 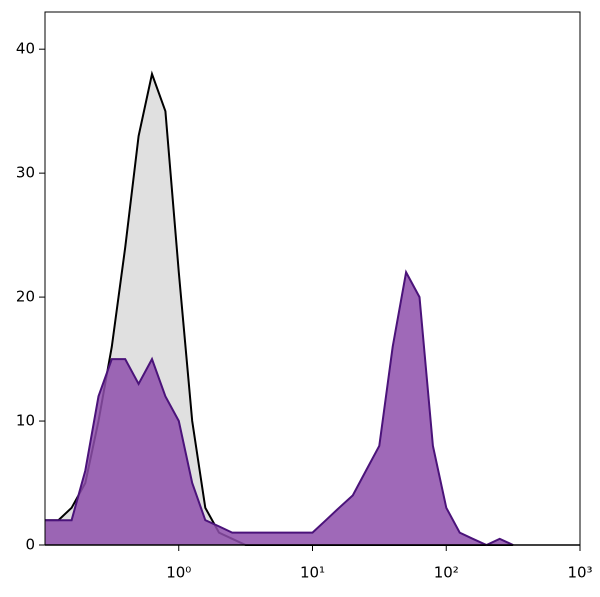 What do you see at coordinates (25, 421) in the screenshot?
I see `y-tick-label: 10` at bounding box center [25, 421].